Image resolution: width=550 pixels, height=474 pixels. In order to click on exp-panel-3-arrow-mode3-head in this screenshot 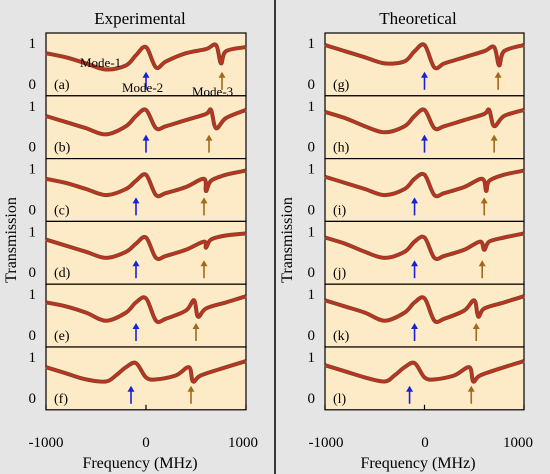, I will do `click(204, 263)`.